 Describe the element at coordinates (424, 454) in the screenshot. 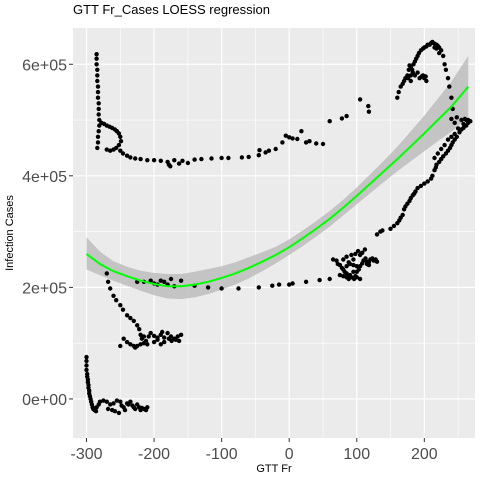

I see `x-tick-label: 200` at that location.